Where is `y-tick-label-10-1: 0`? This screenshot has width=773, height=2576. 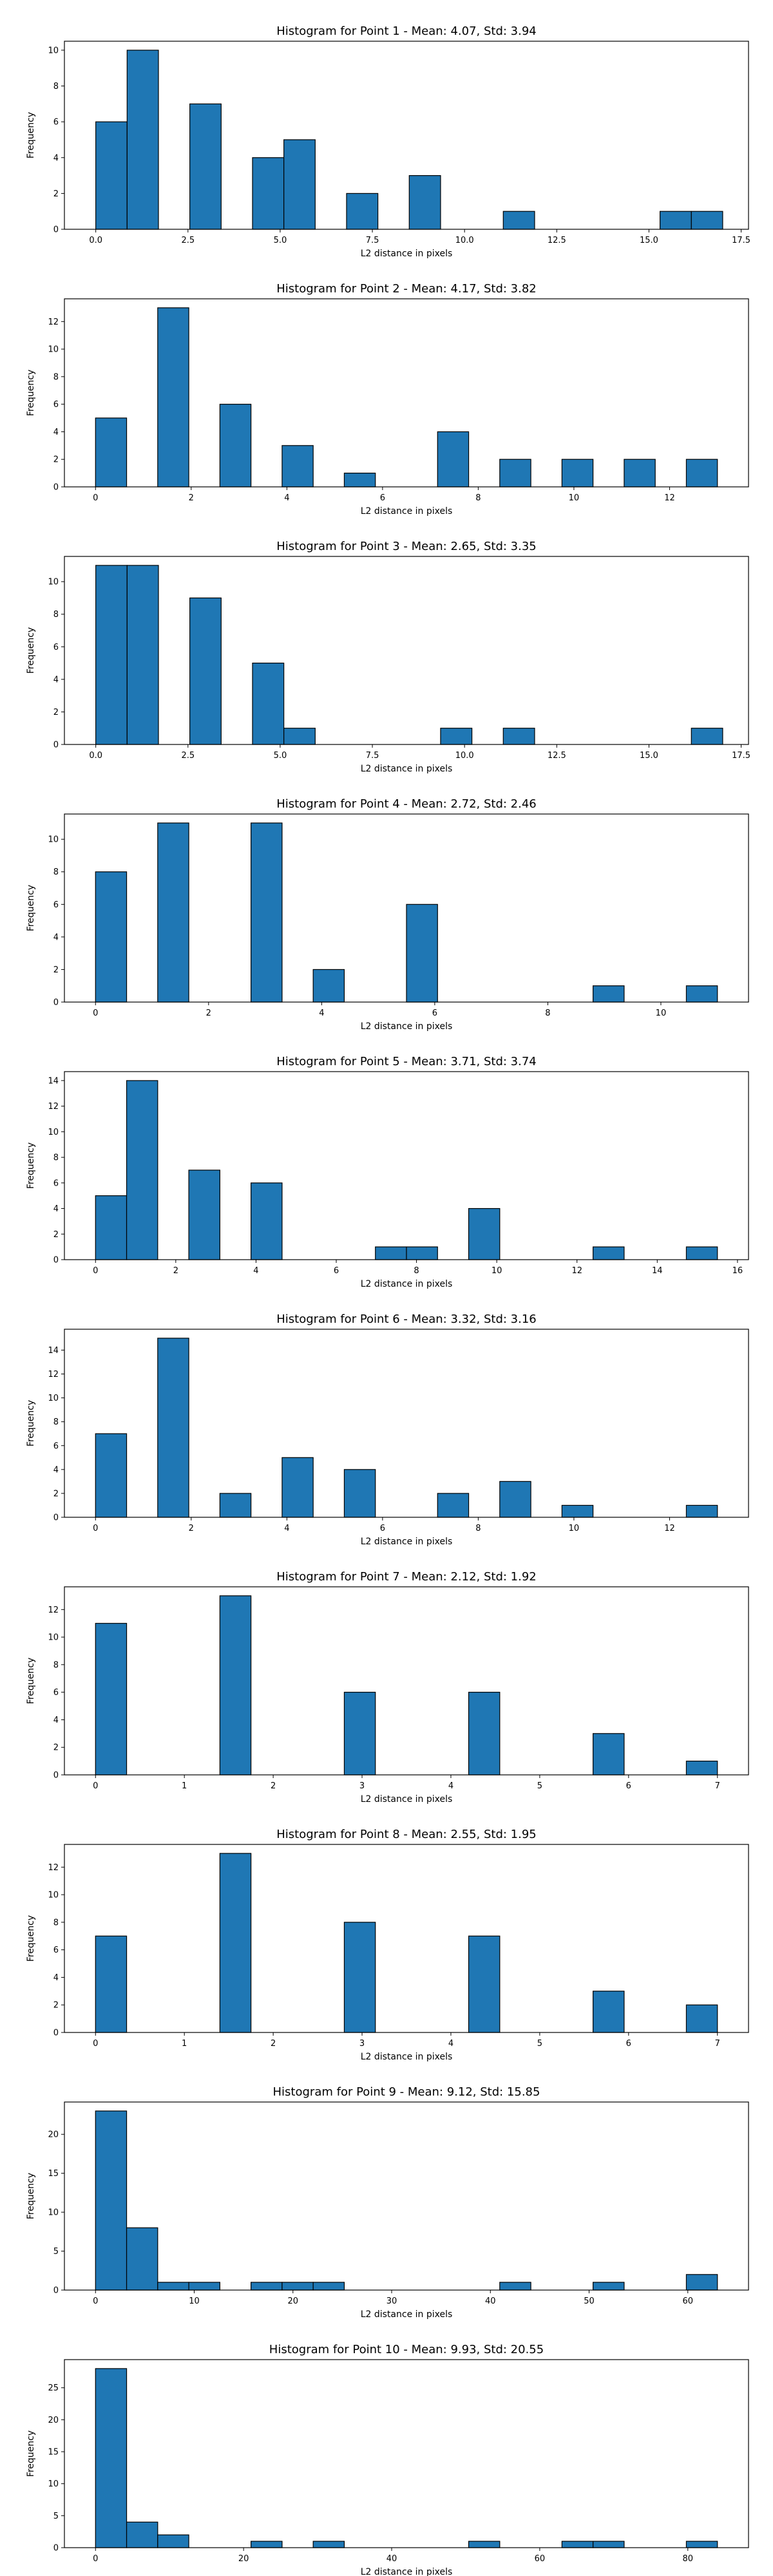 y-tick-label-10-1: 0 is located at coordinates (56, 2549).